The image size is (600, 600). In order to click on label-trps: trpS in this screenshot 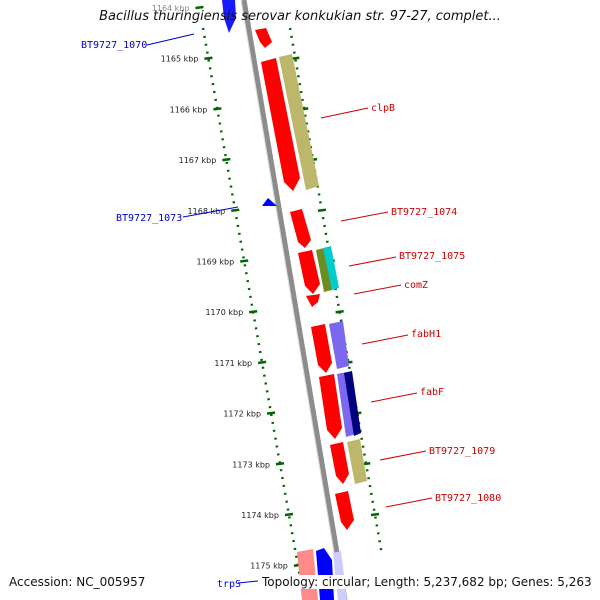, I will do `click(229, 584)`.